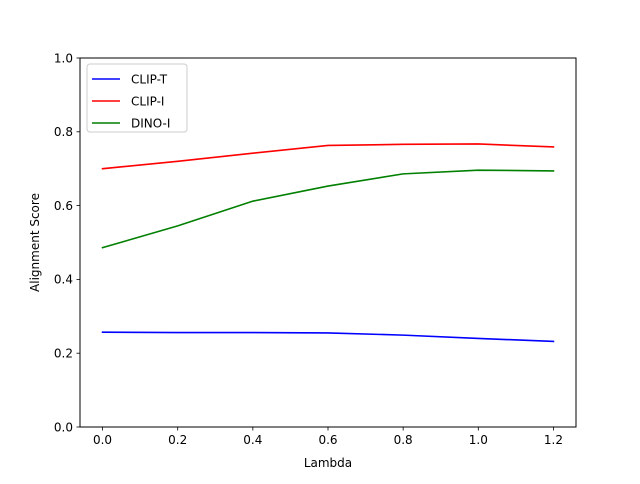 The image size is (640, 484). I want to click on series-line-clip-t, so click(328, 337).